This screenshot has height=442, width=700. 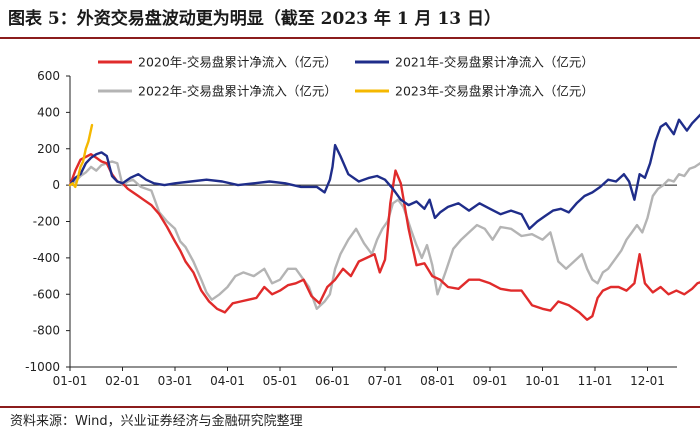 I want to click on title-rule, so click(x=350, y=38).